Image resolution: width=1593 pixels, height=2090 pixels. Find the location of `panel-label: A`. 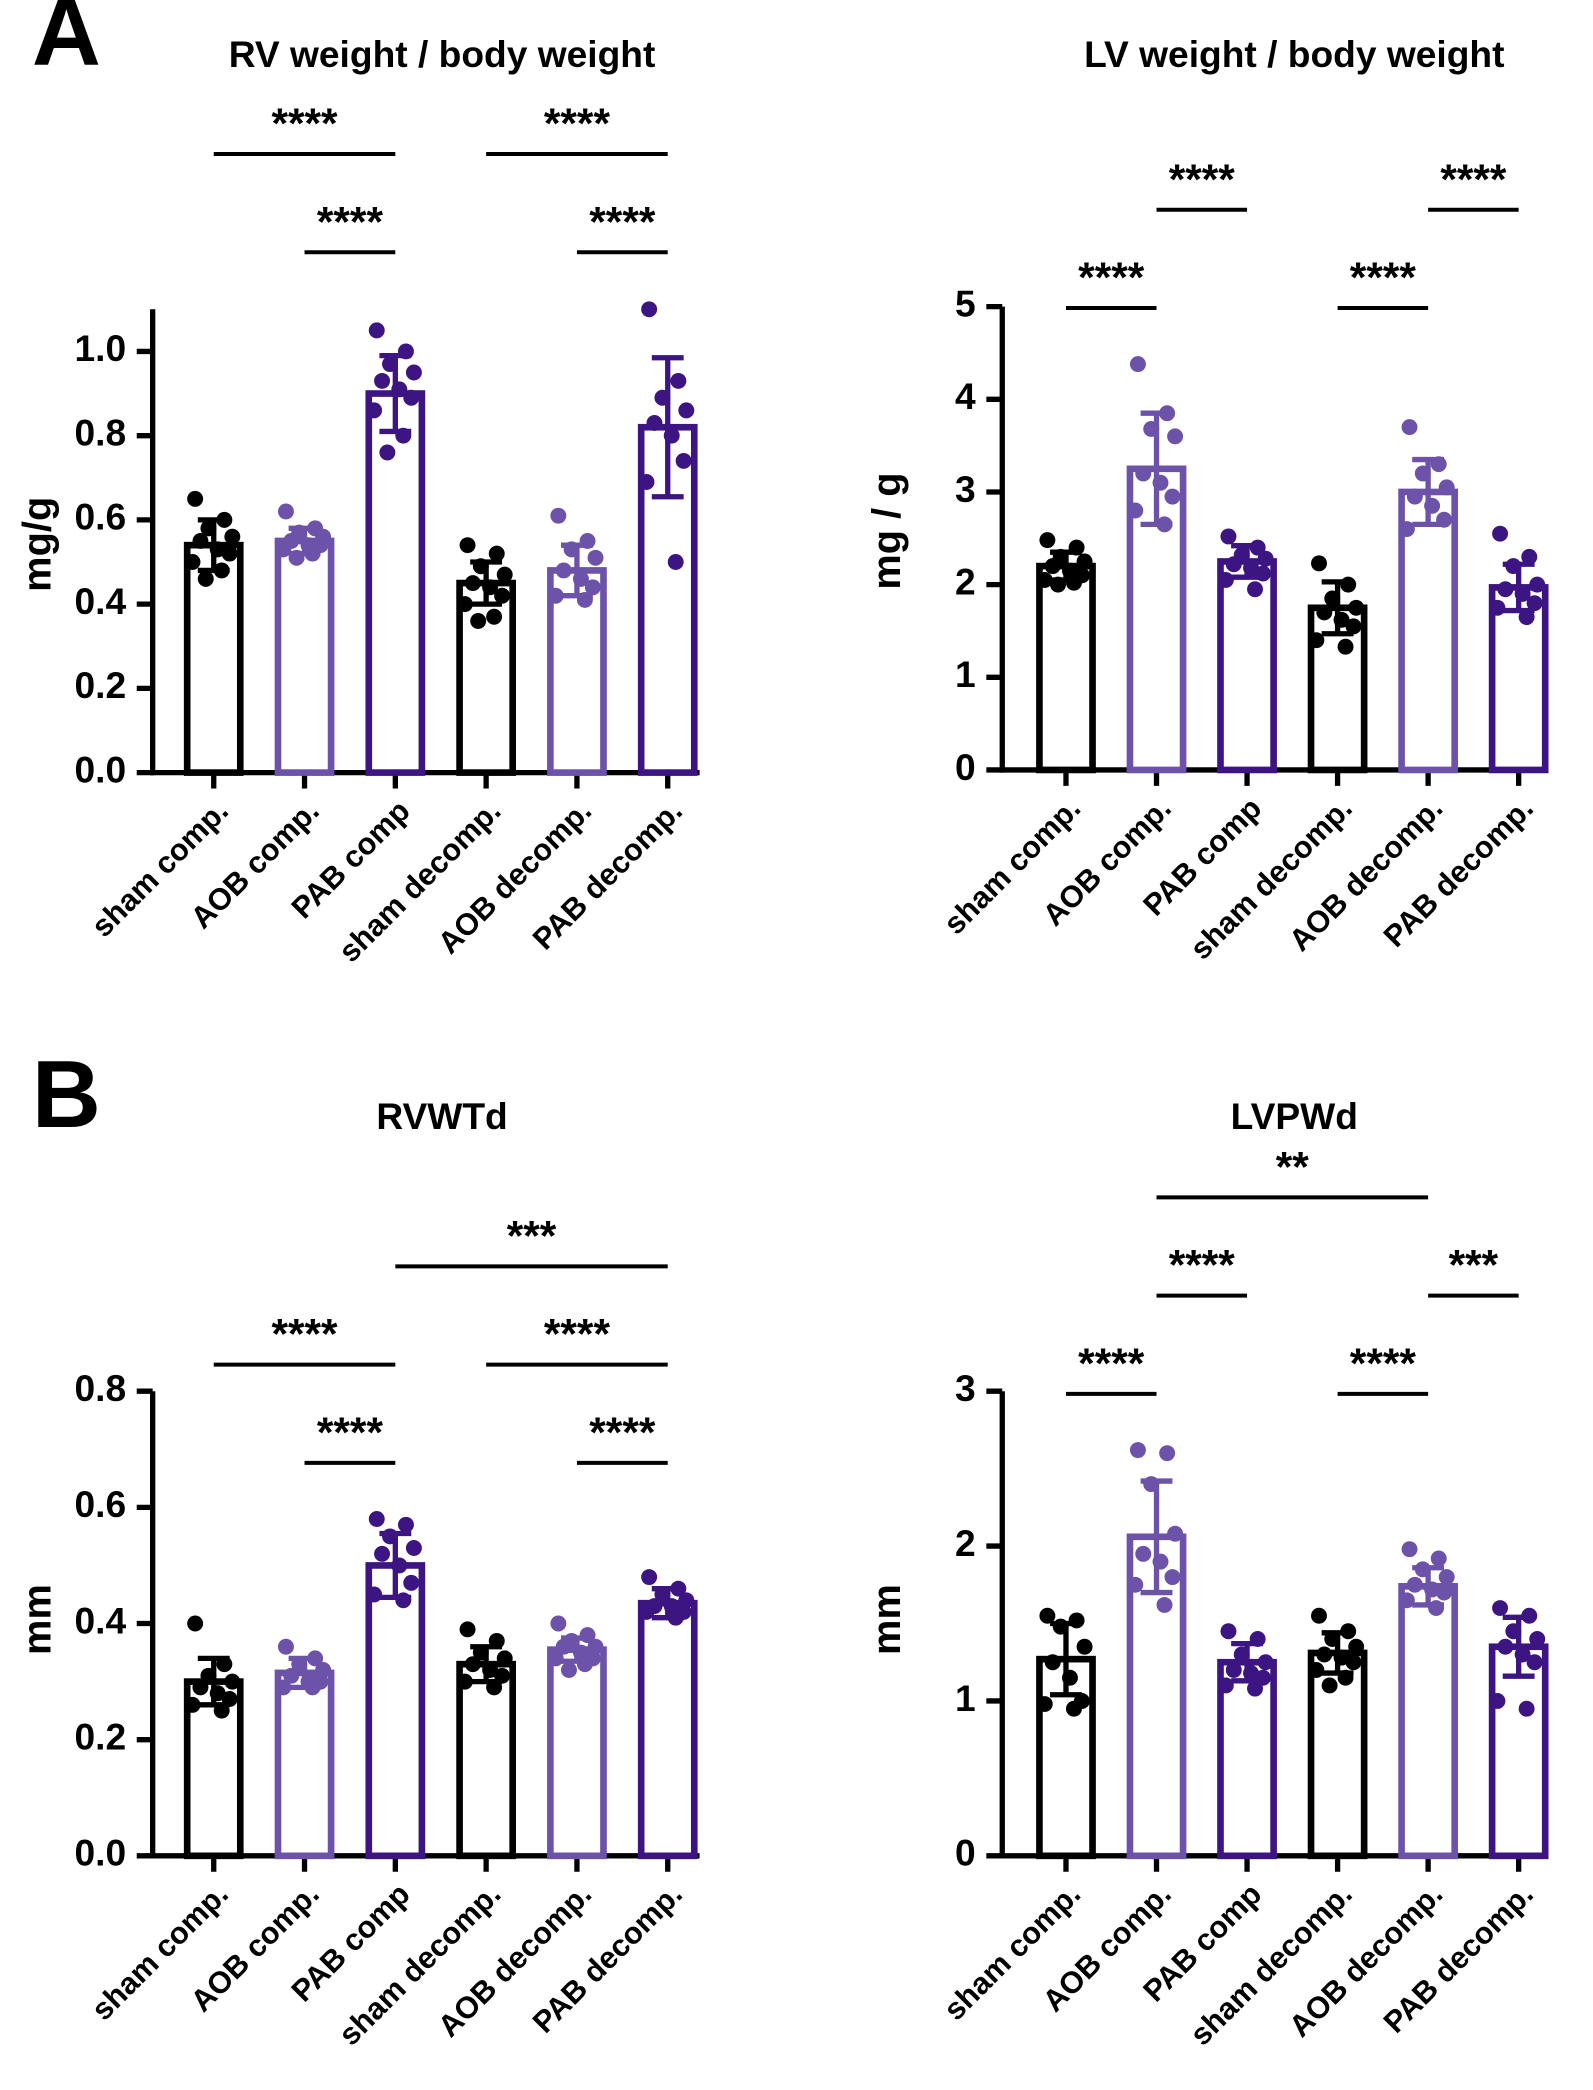

panel-label: A is located at coordinates (66, 43).